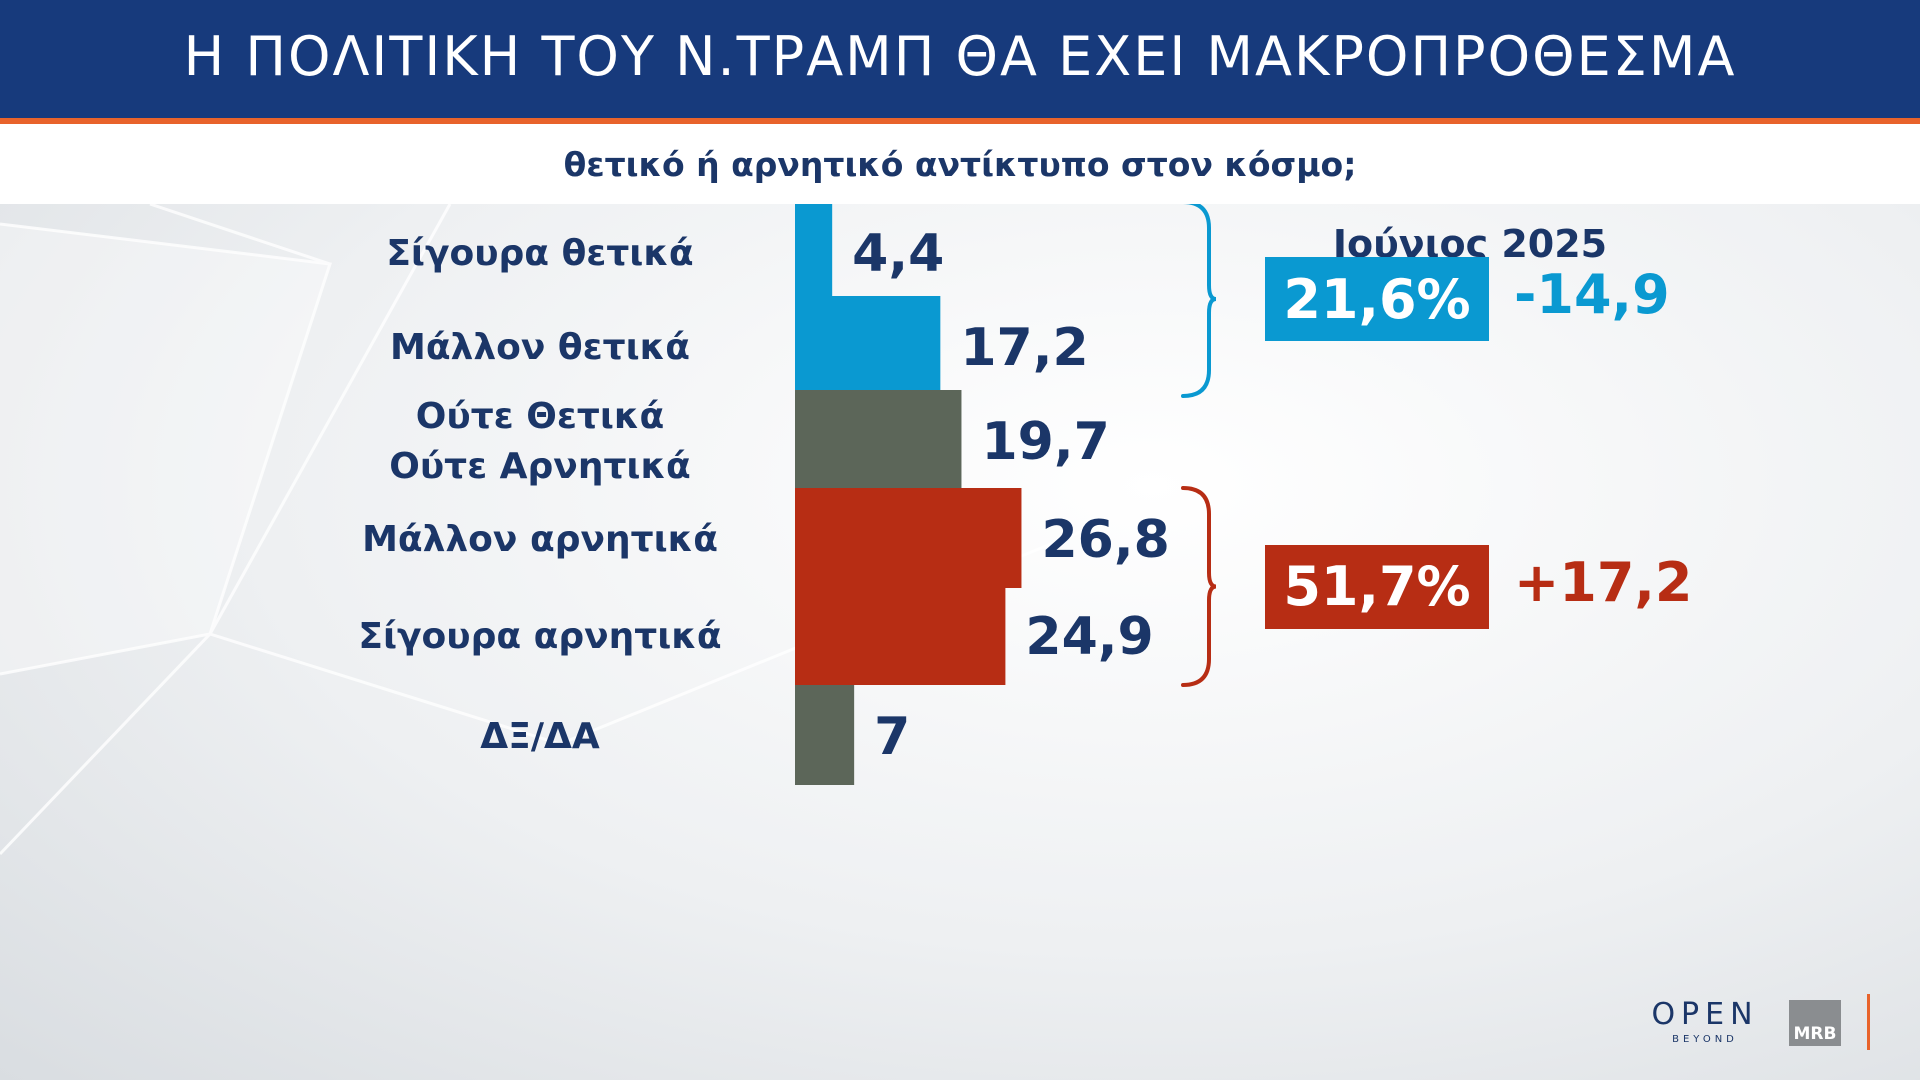 The image size is (1920, 1080). I want to click on positive-change-label: -14,9, so click(1592, 294).